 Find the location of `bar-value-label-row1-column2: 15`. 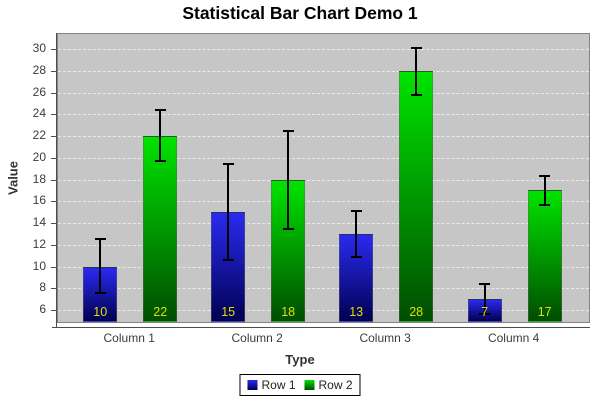

bar-value-label-row1-column2: 15 is located at coordinates (228, 312).